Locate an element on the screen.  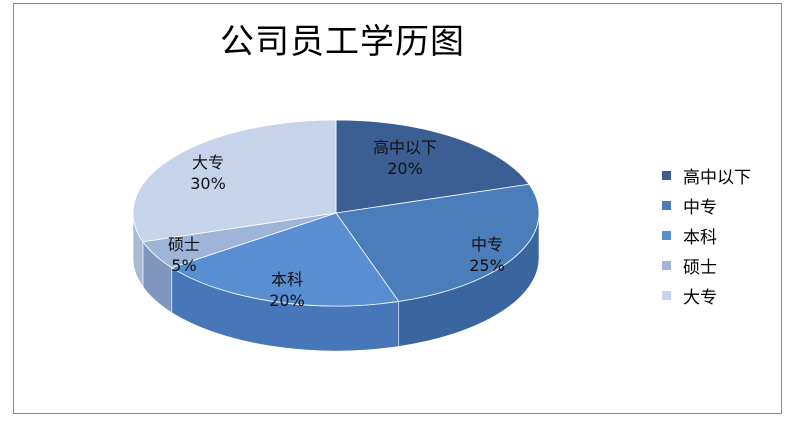
legend-label: 中专 is located at coordinates (700, 207).